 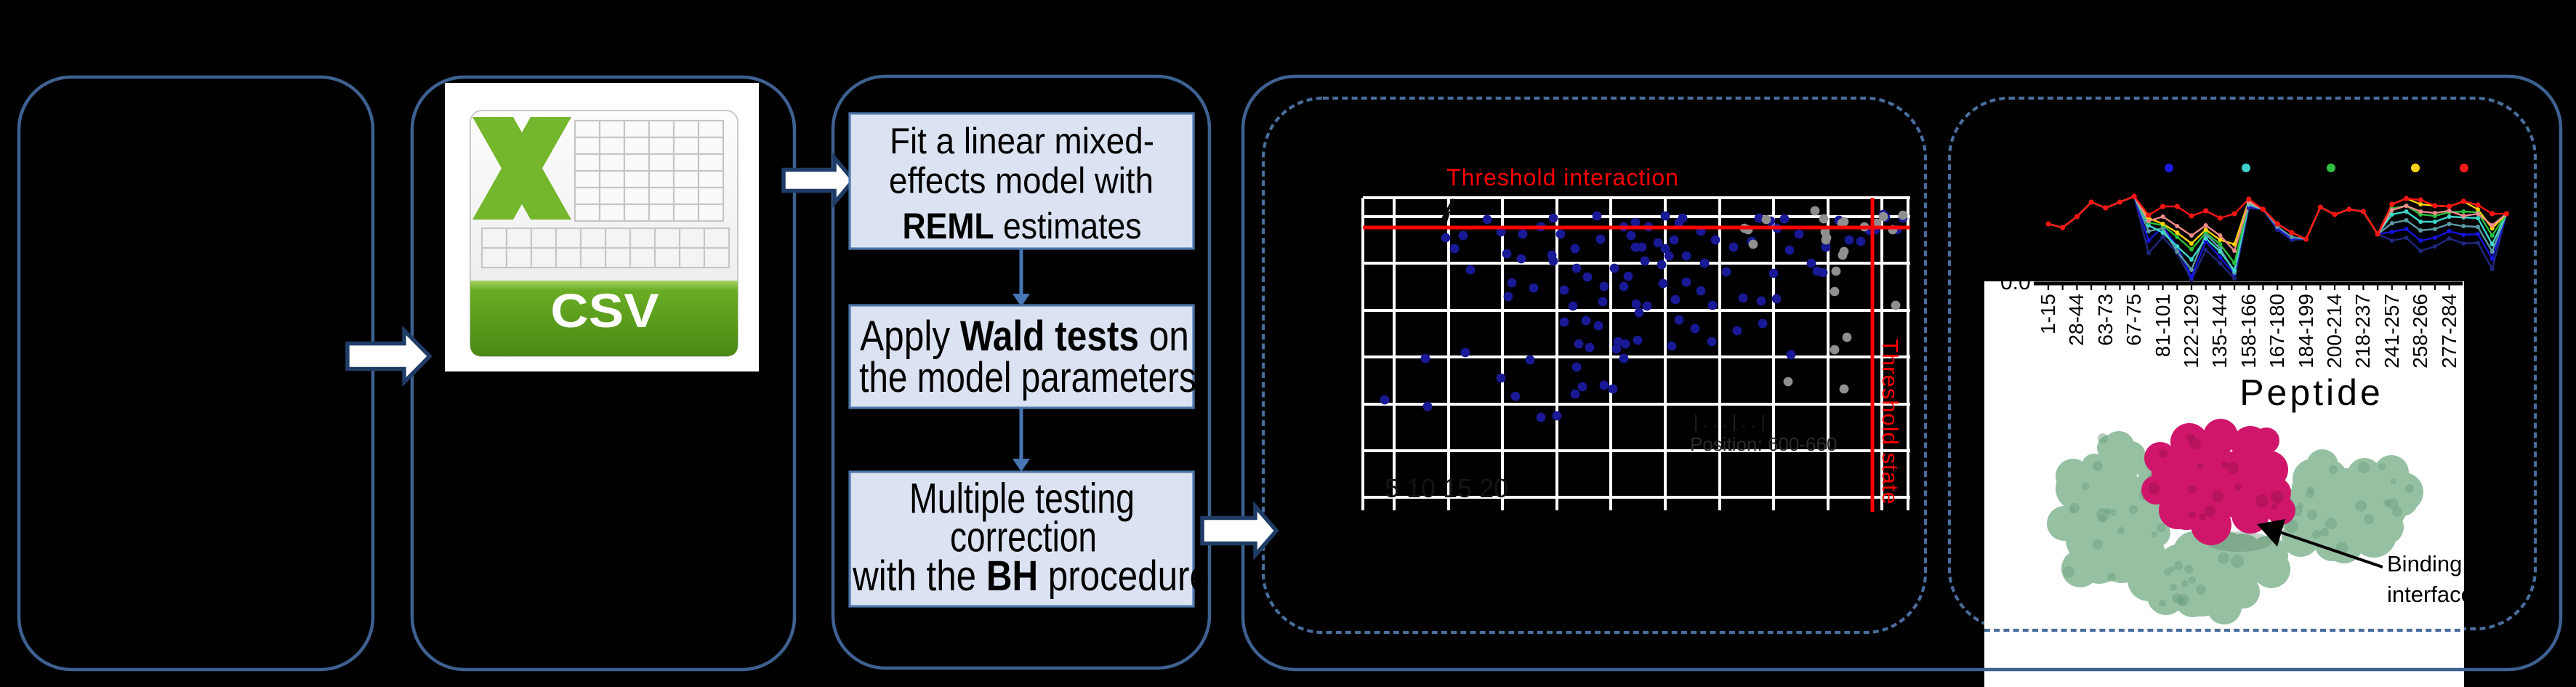 What do you see at coordinates (1763, 444) in the screenshot?
I see `svg-text: Position: 600-660` at bounding box center [1763, 444].